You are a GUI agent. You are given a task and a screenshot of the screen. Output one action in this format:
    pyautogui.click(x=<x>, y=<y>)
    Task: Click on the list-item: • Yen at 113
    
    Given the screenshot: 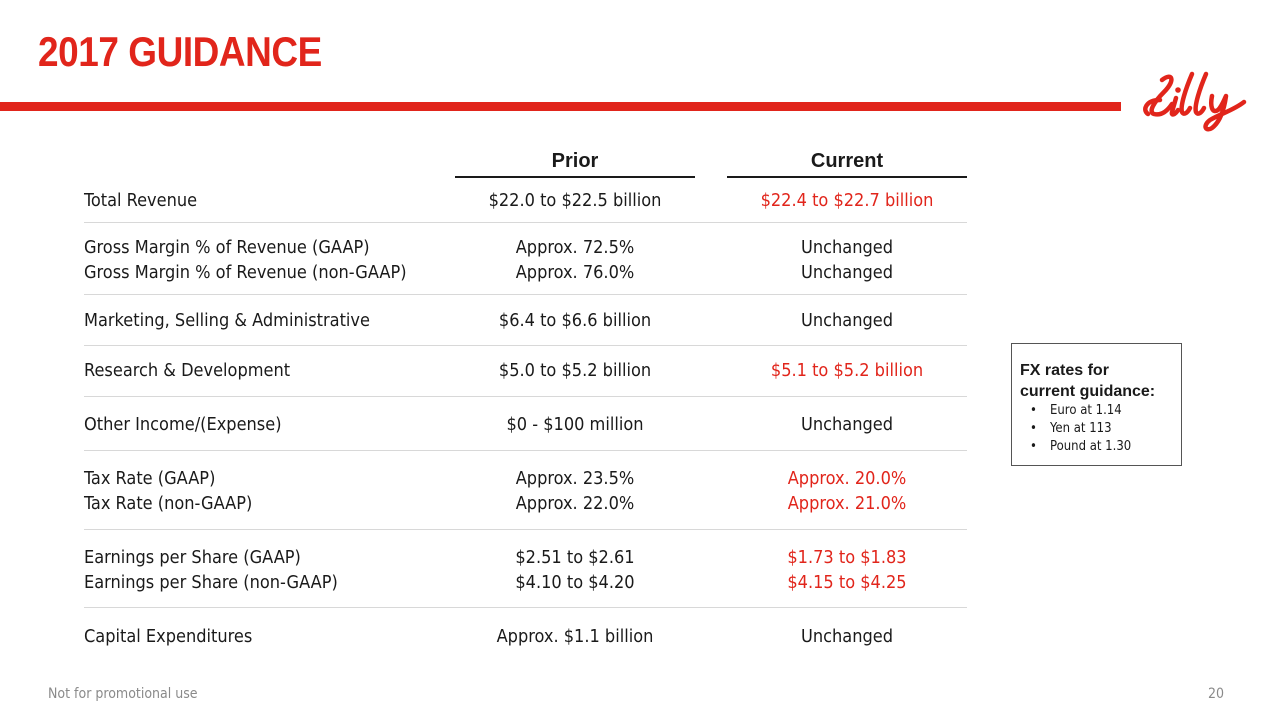 What is the action you would take?
    pyautogui.click(x=1101, y=429)
    